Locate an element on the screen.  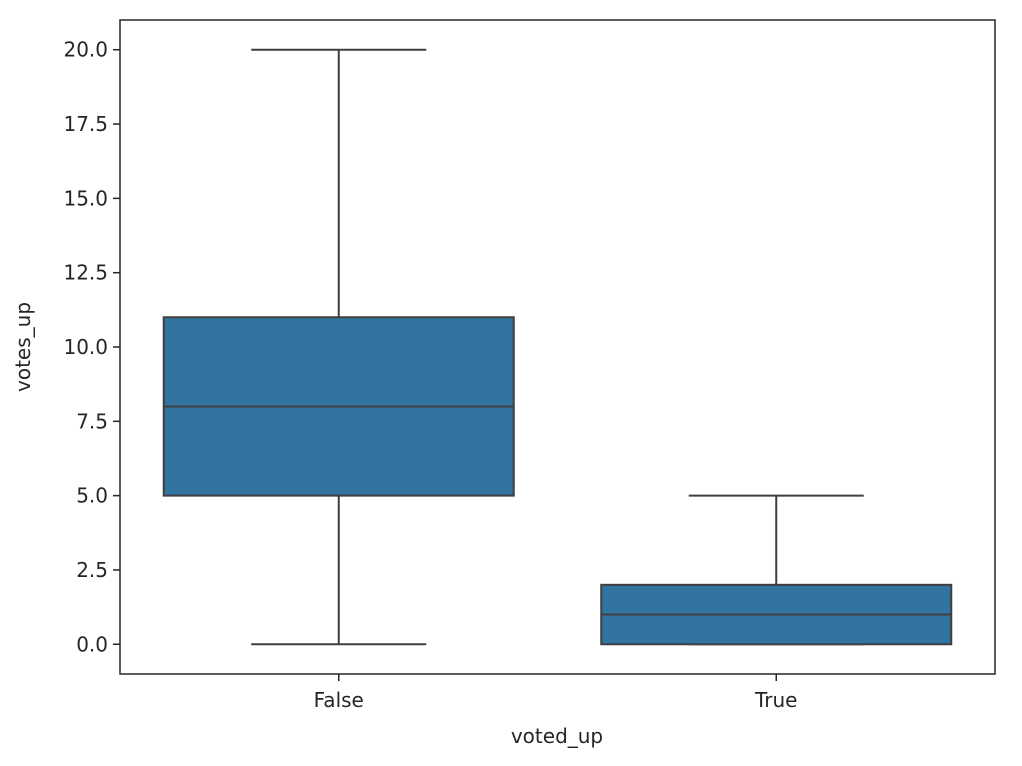
x-axis-ticks: False True is located at coordinates (555, 693).